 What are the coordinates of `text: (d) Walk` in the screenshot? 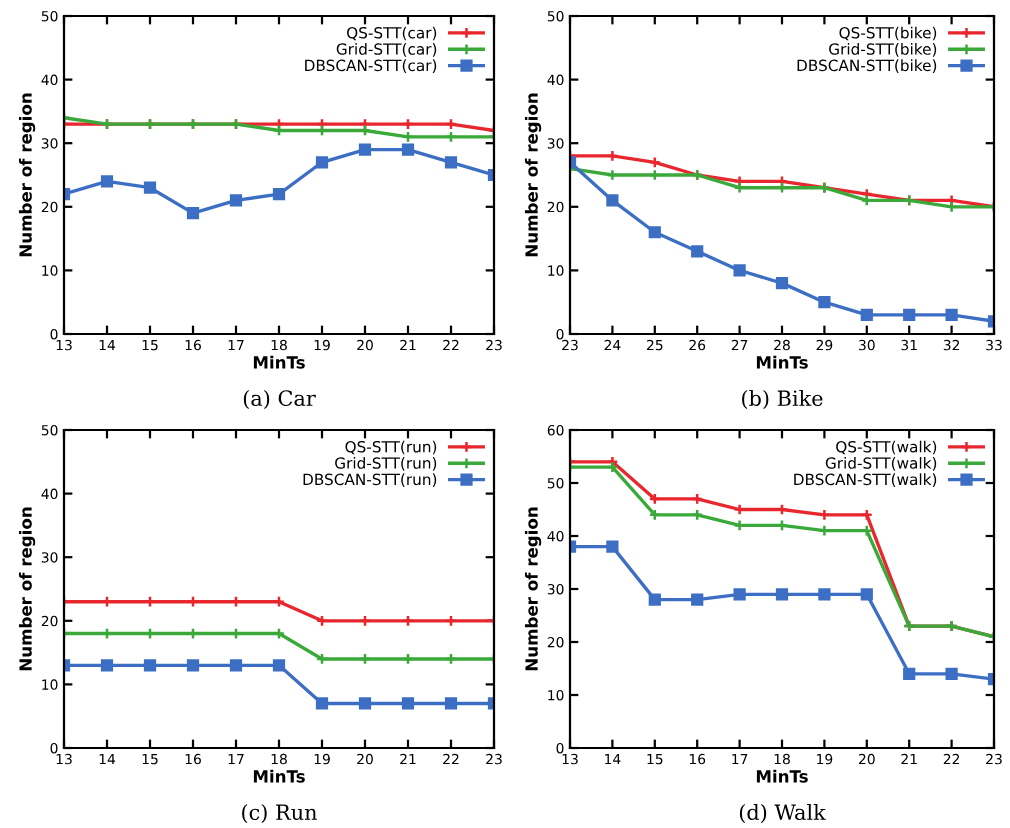 It's located at (782, 813).